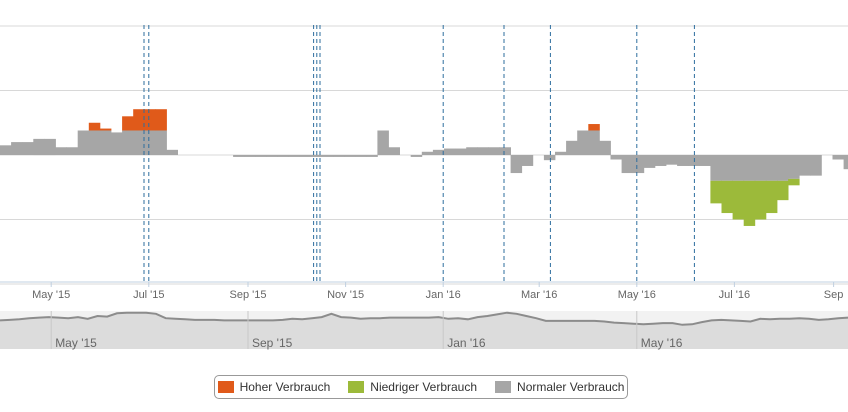 Image resolution: width=848 pixels, height=412 pixels. I want to click on x-tick-label: Sep '15, so click(248, 295).